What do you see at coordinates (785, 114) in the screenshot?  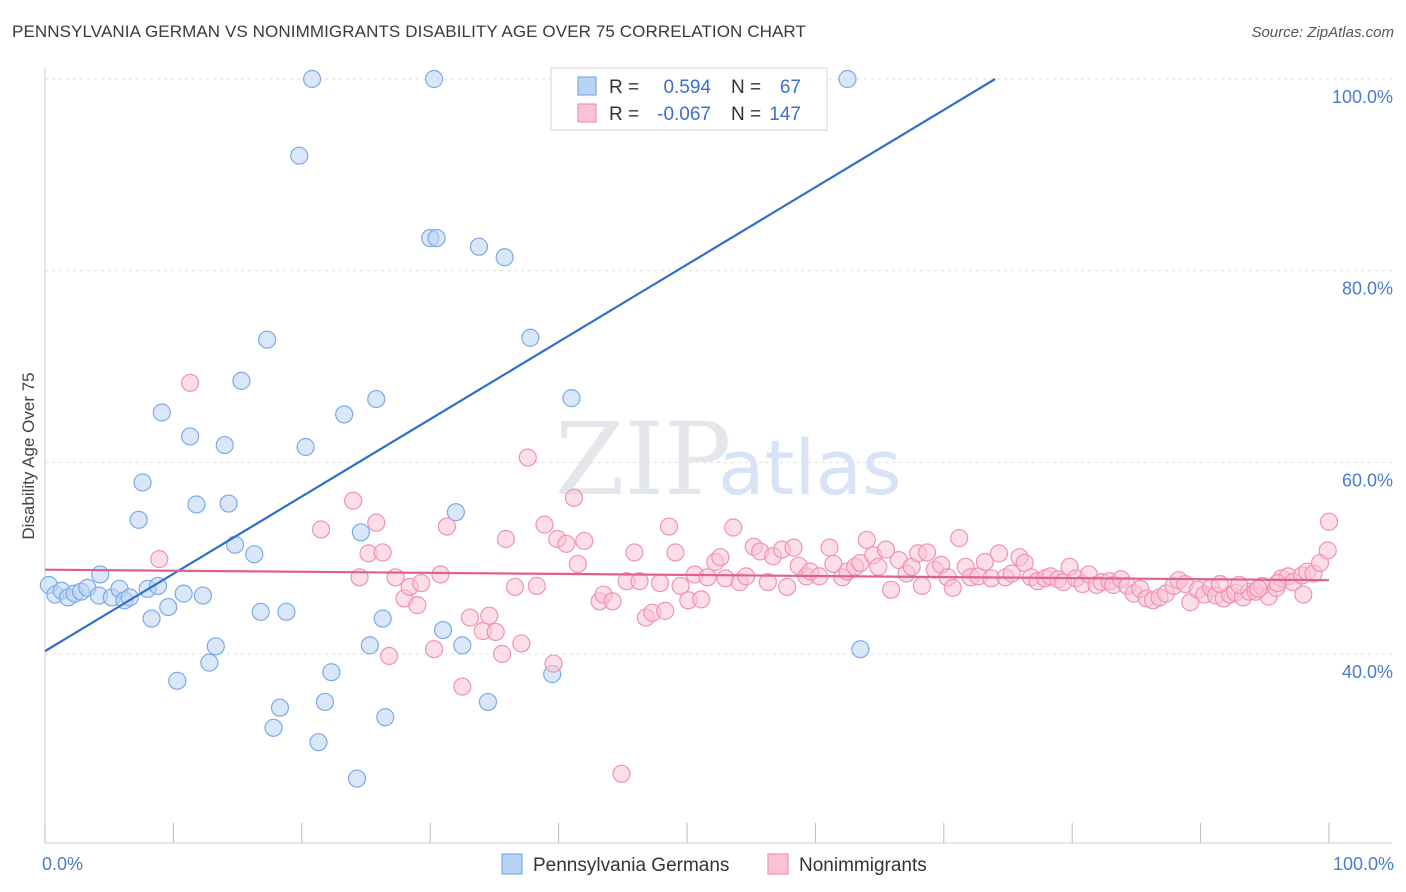 I see `legend-n-value-2: 147` at bounding box center [785, 114].